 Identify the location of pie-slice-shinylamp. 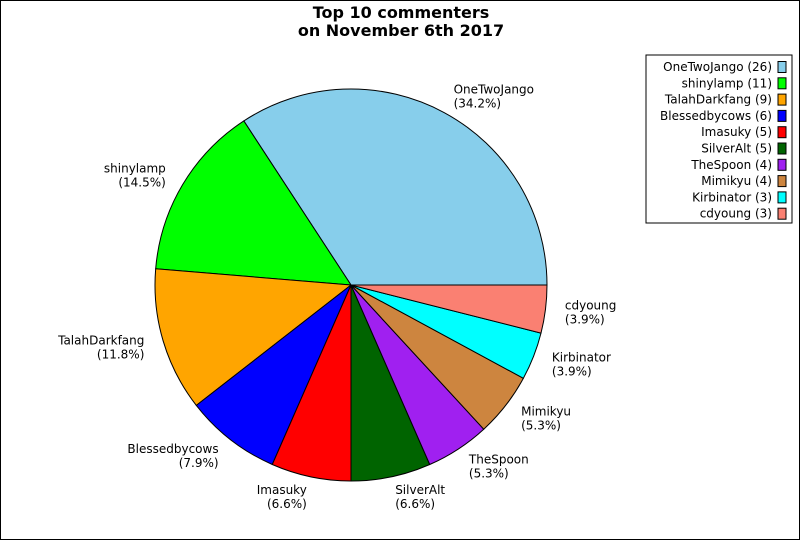
(253, 203).